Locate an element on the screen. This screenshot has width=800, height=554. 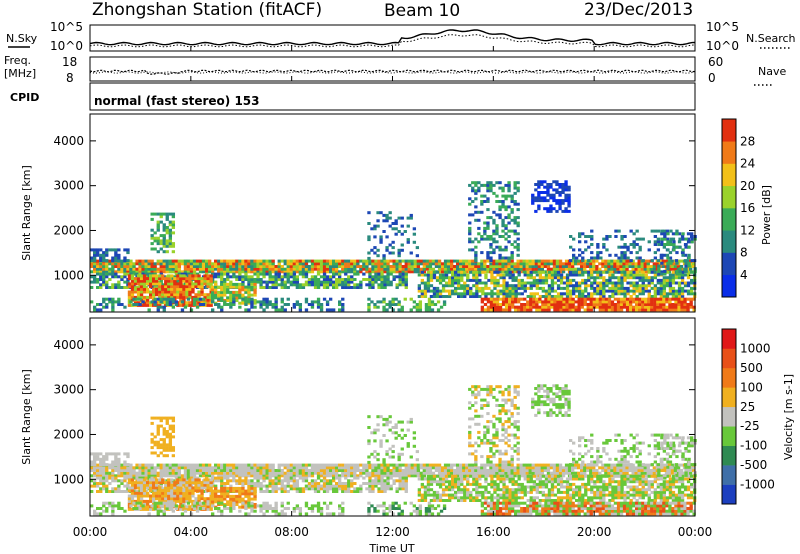
freq-unit-label: [MHz] is located at coordinates (20, 73).